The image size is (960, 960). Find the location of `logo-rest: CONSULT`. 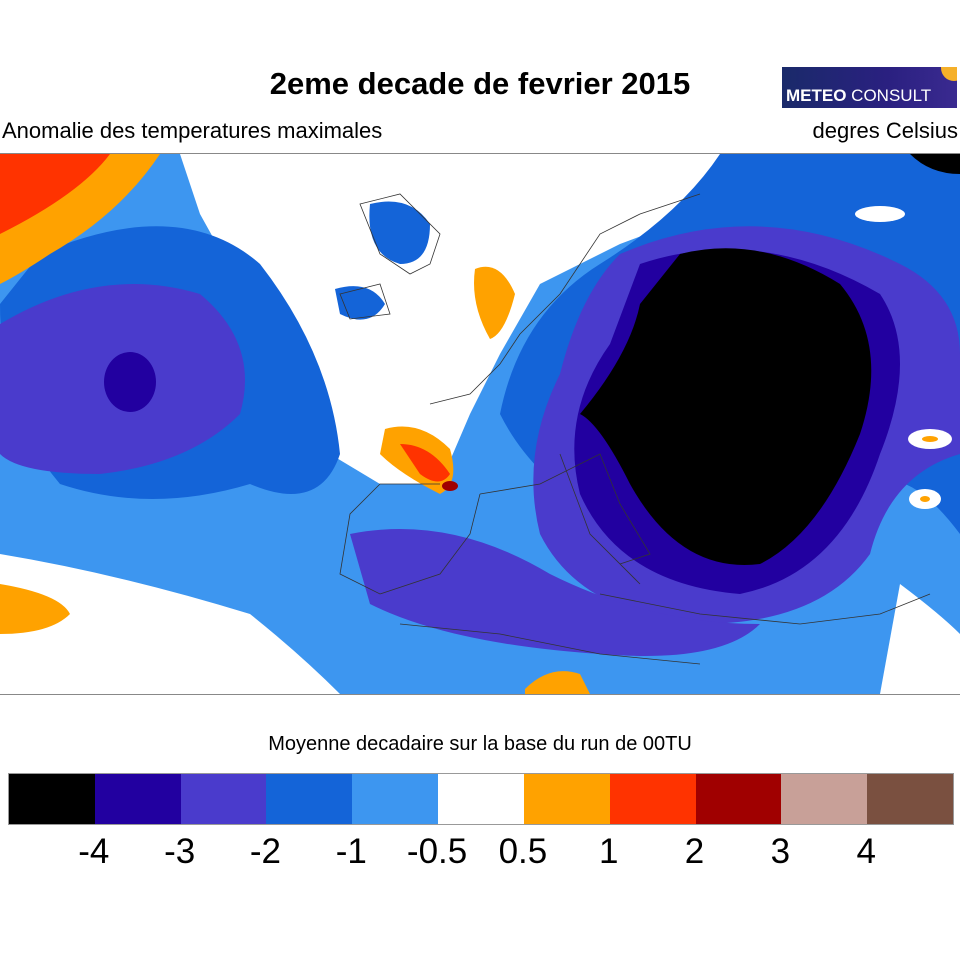

logo-rest: CONSULT is located at coordinates (889, 95).